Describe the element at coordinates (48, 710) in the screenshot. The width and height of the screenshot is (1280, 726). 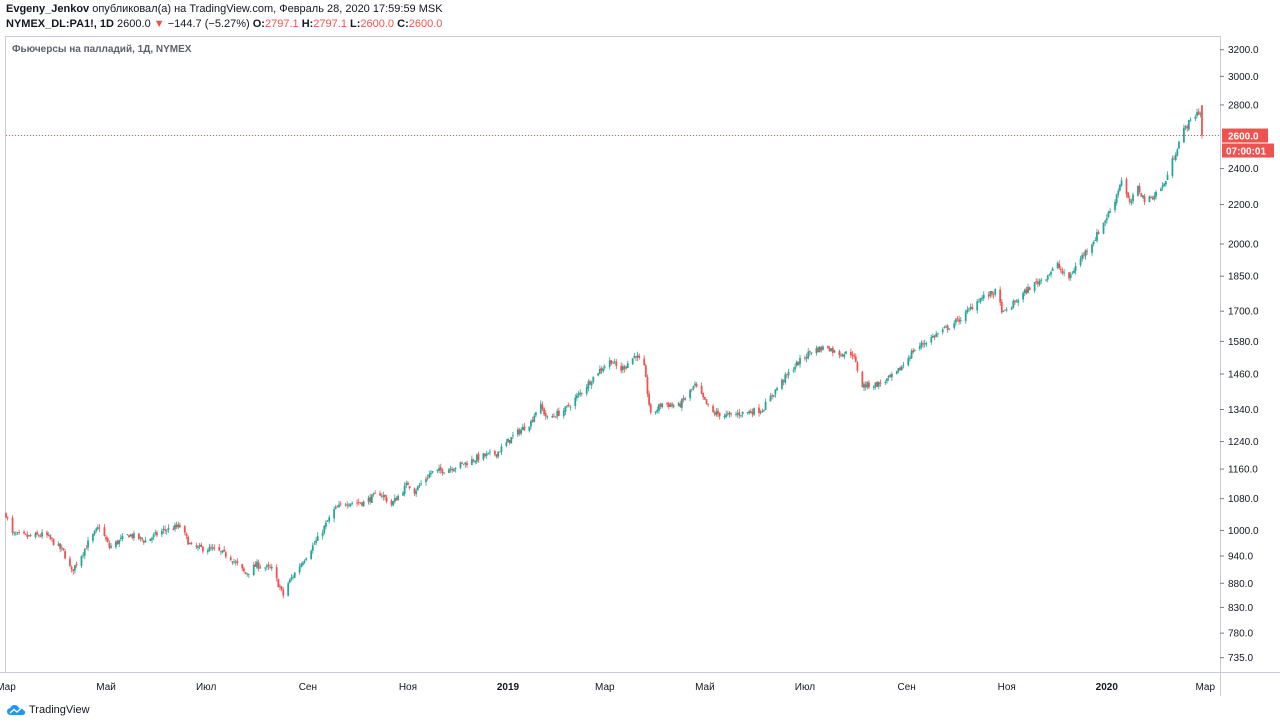
I see `tradingview-logo: TradingView` at that location.